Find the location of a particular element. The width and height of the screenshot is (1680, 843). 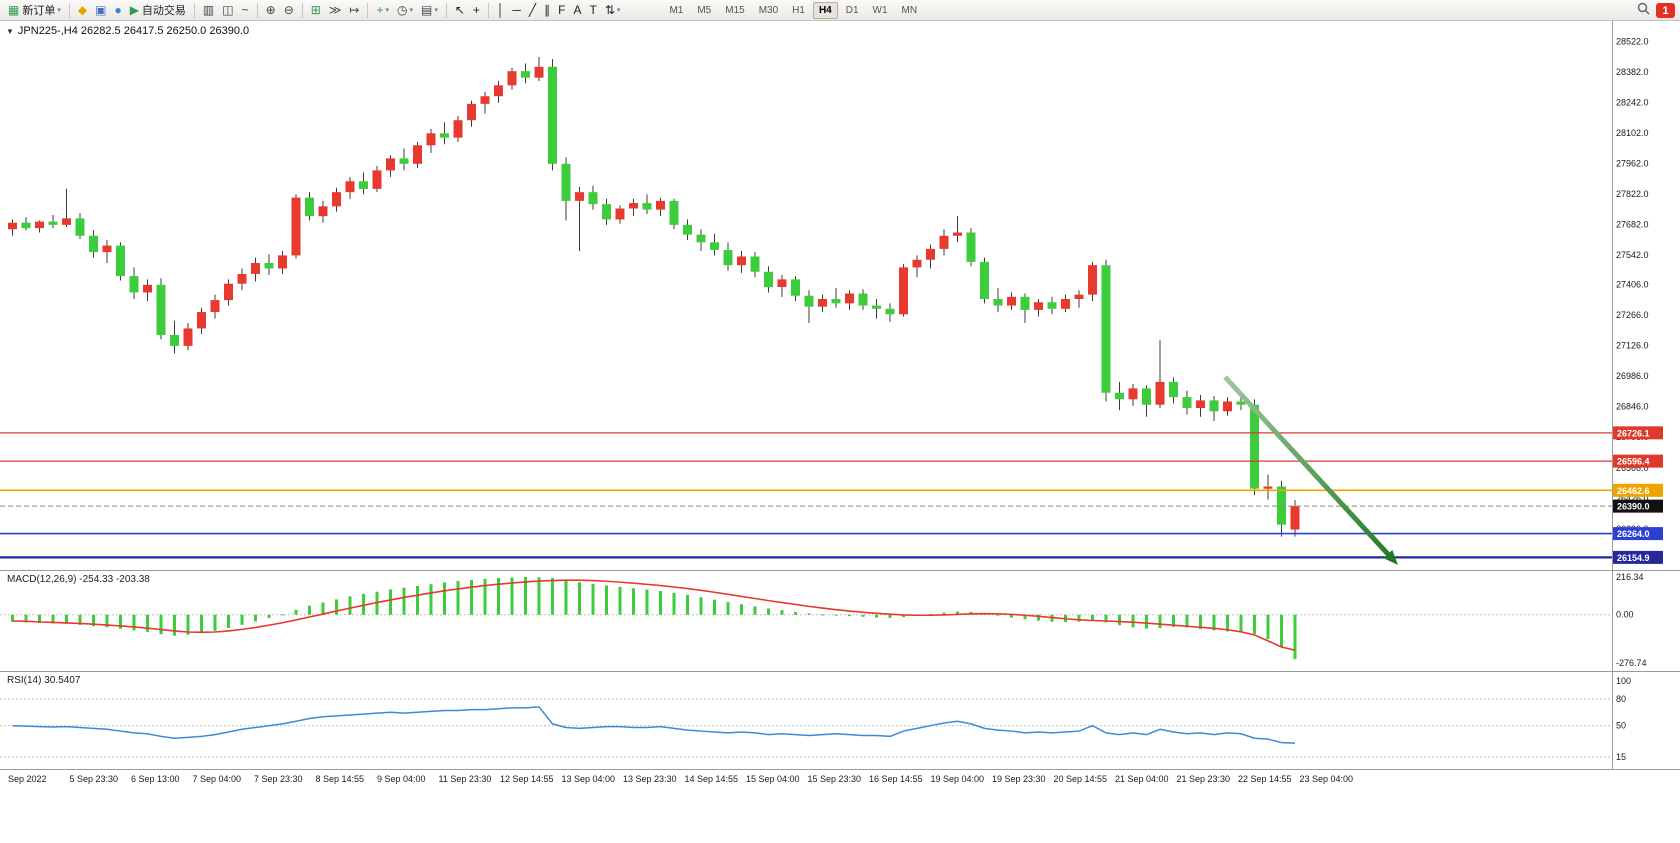

svg-text: 21 Sep 23:30 is located at coordinates (1204, 779).